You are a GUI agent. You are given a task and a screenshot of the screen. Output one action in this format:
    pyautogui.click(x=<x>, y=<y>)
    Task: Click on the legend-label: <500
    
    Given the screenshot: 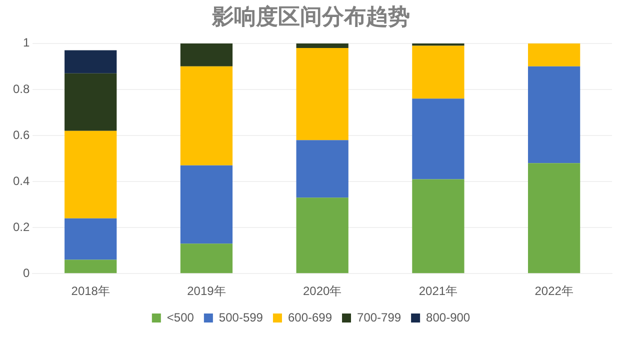 What is the action you would take?
    pyautogui.click(x=180, y=317)
    